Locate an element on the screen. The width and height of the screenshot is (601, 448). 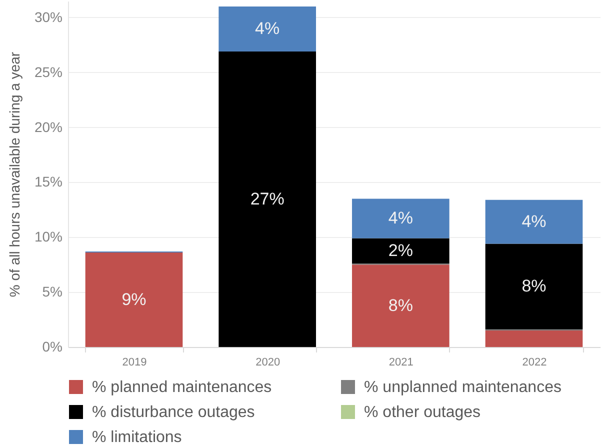
y-tick-label: 10% is located at coordinates (48, 236).